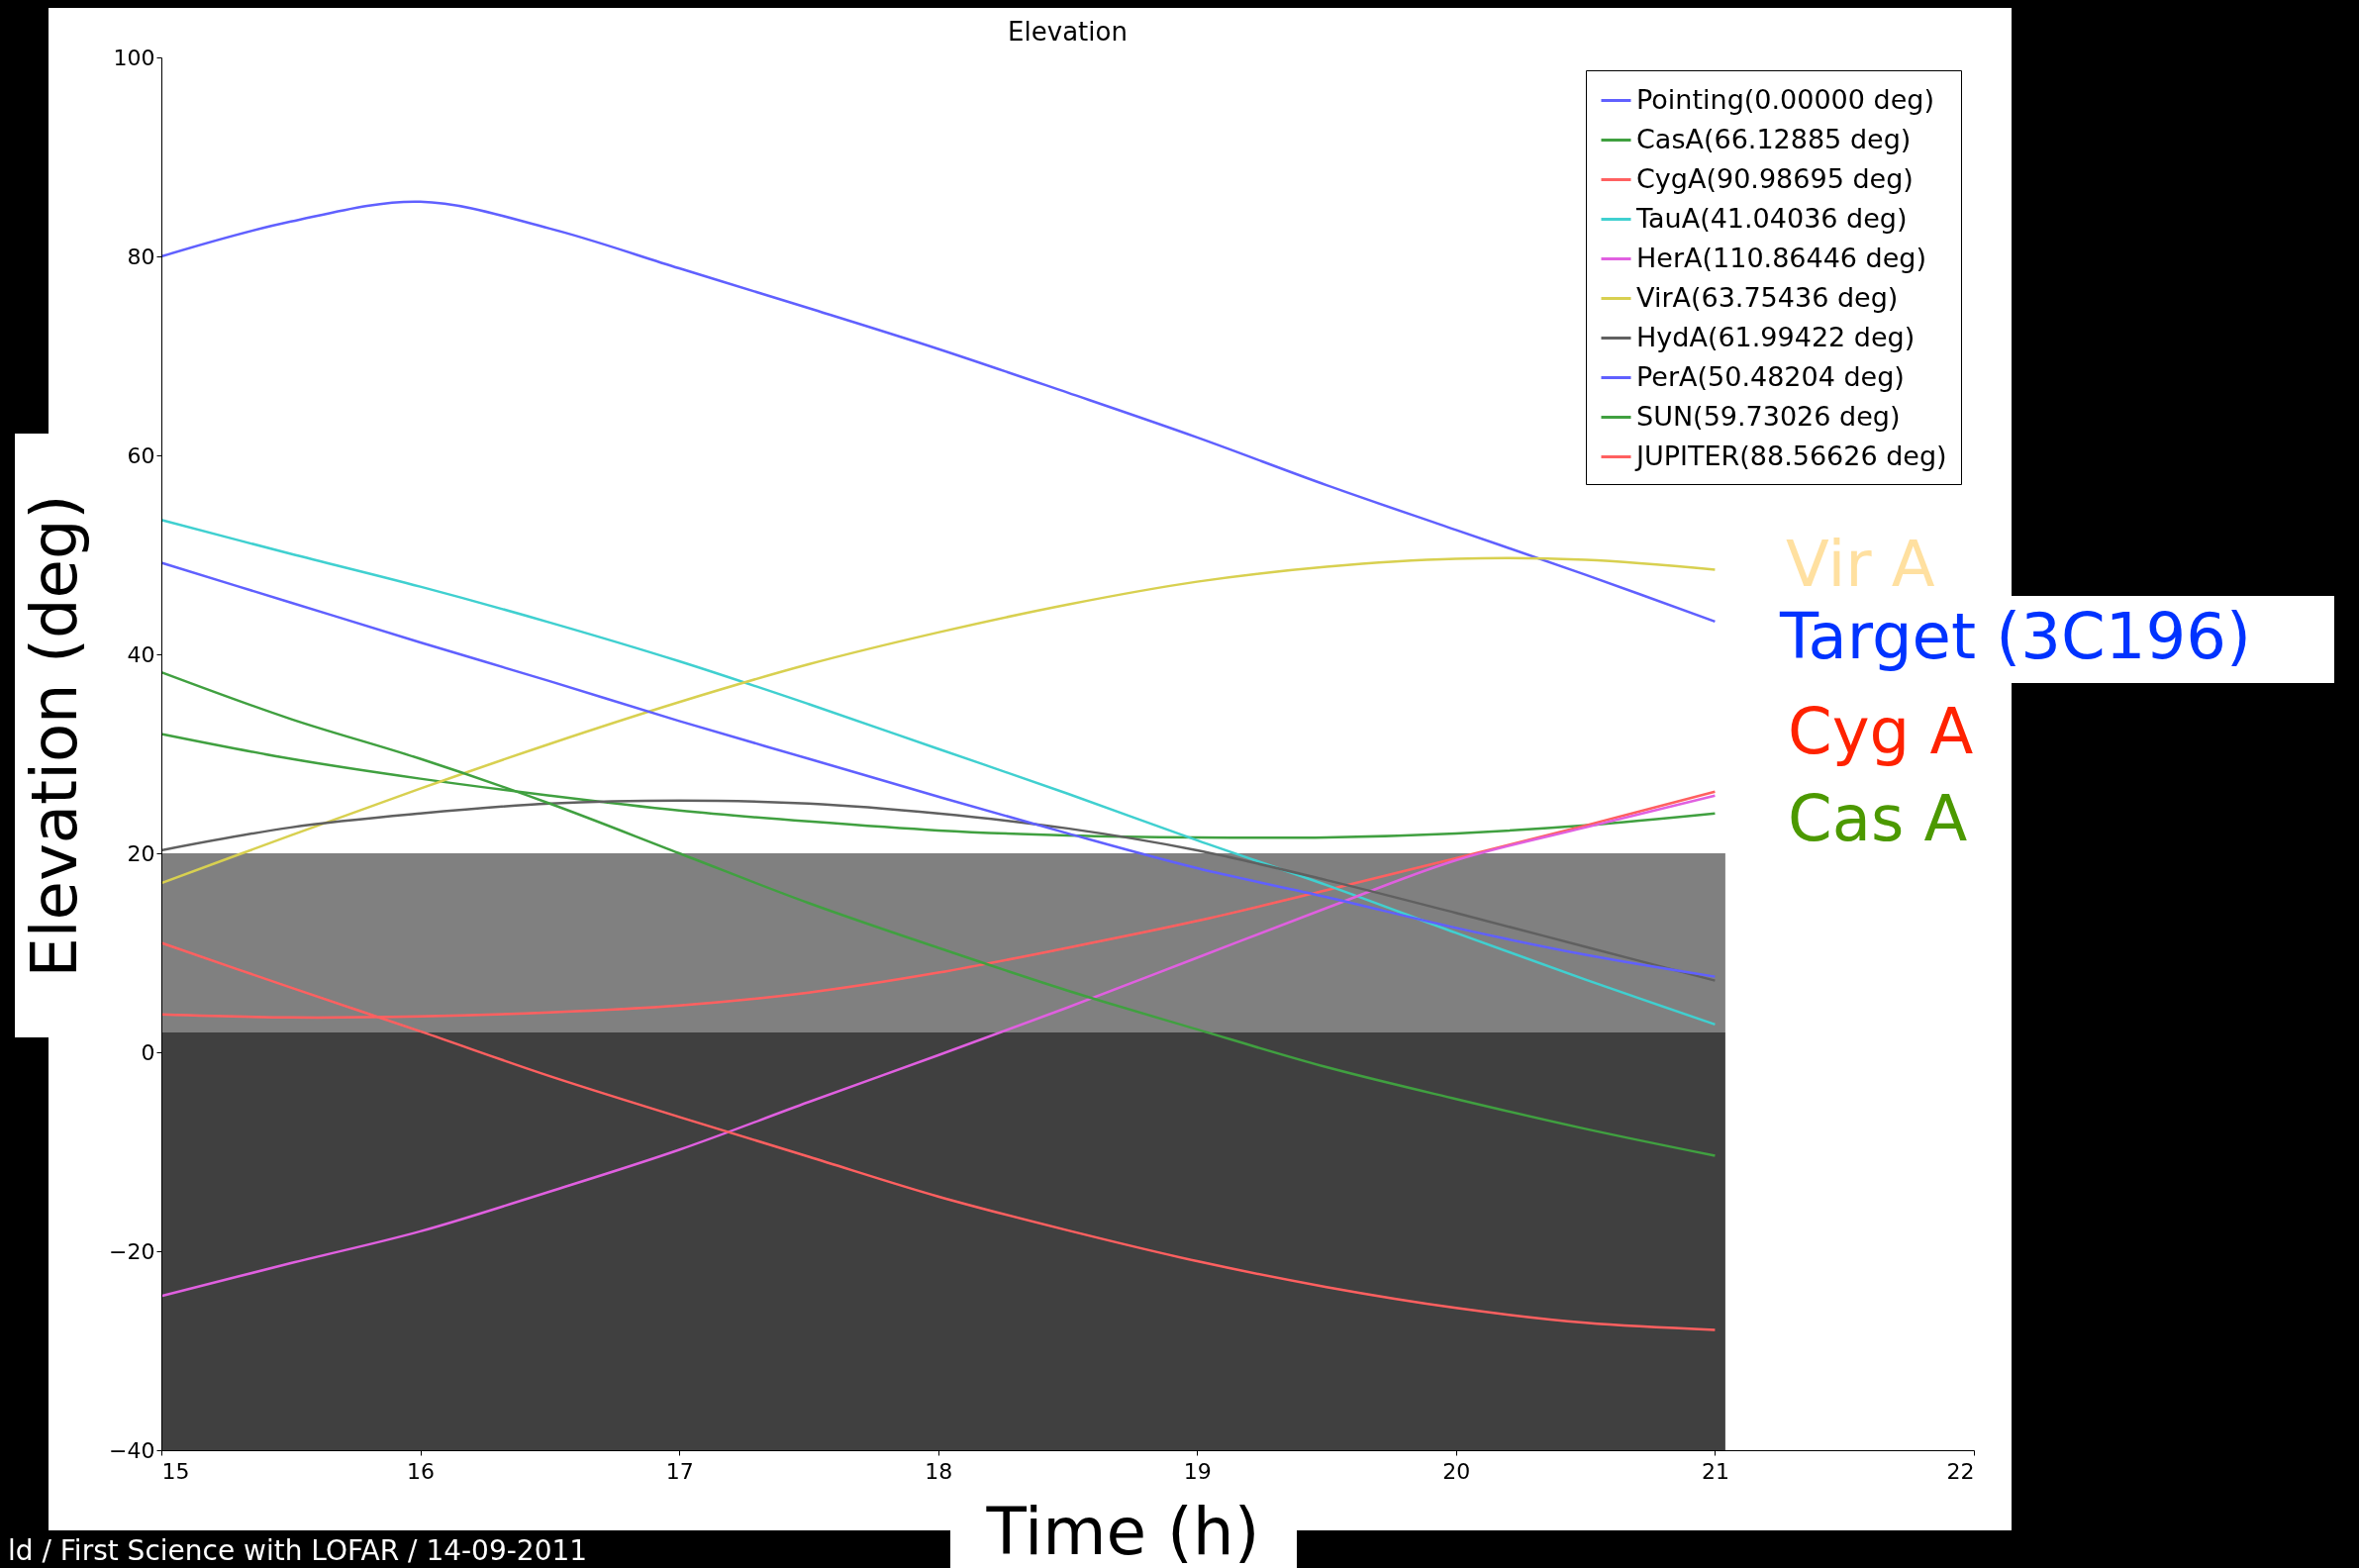  Describe the element at coordinates (141, 256) in the screenshot. I see `y-tick-label: 80` at that location.